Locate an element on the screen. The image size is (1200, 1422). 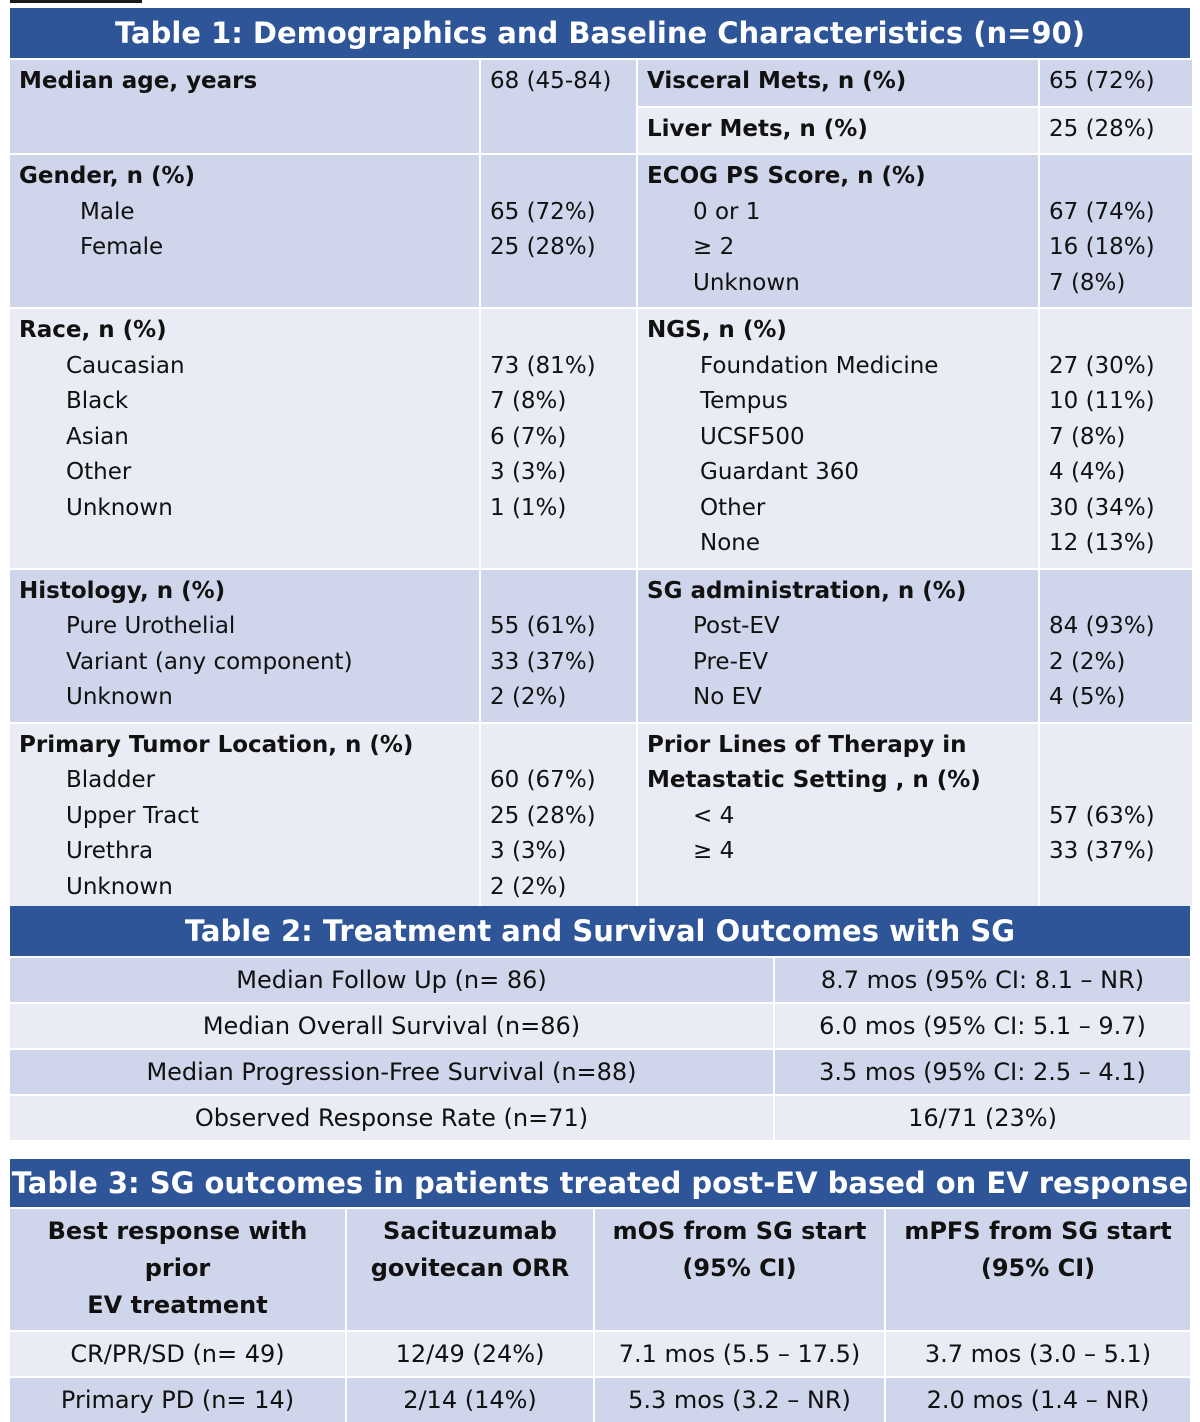
gender-value-cell: 65 (72%) 25 (28%) is located at coordinates (558, 231).